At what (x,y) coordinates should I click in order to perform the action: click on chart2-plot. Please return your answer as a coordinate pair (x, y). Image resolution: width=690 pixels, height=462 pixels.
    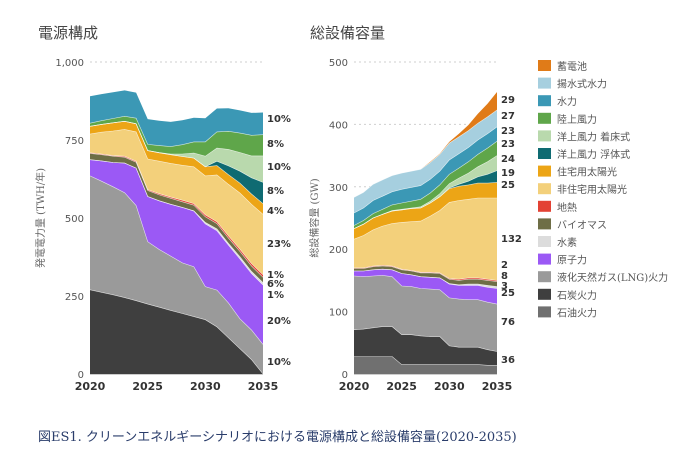
    Looking at the image, I should click on (425, 233).